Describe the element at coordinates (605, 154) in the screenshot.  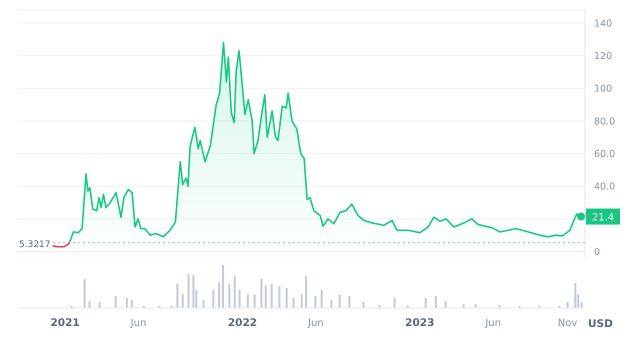
I see `y-tick-label: 60.0` at that location.